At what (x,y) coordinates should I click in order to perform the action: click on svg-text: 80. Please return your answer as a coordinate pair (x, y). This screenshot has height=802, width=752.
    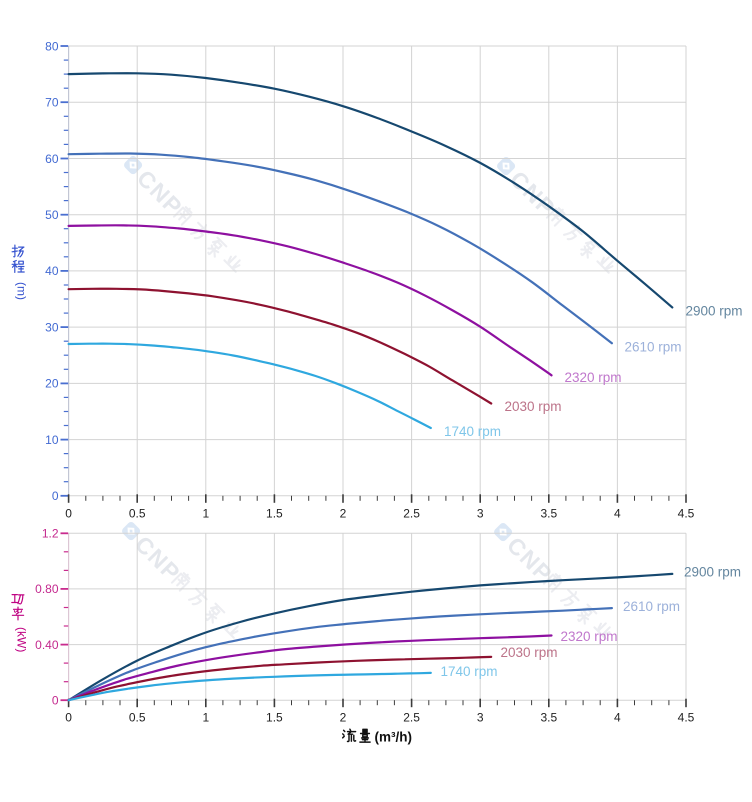
    Looking at the image, I should click on (52, 46).